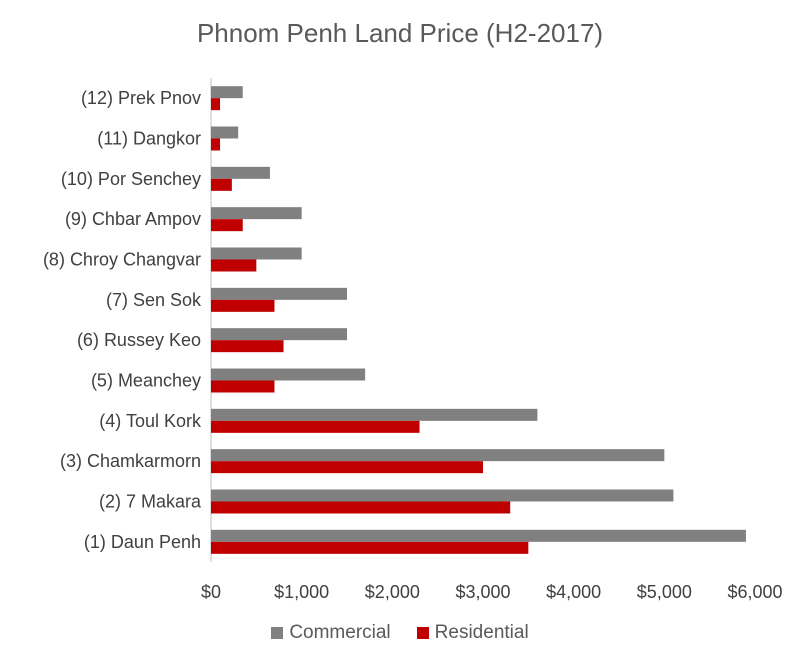 The image size is (800, 670). I want to click on legend-item-residential: Residential, so click(472, 633).